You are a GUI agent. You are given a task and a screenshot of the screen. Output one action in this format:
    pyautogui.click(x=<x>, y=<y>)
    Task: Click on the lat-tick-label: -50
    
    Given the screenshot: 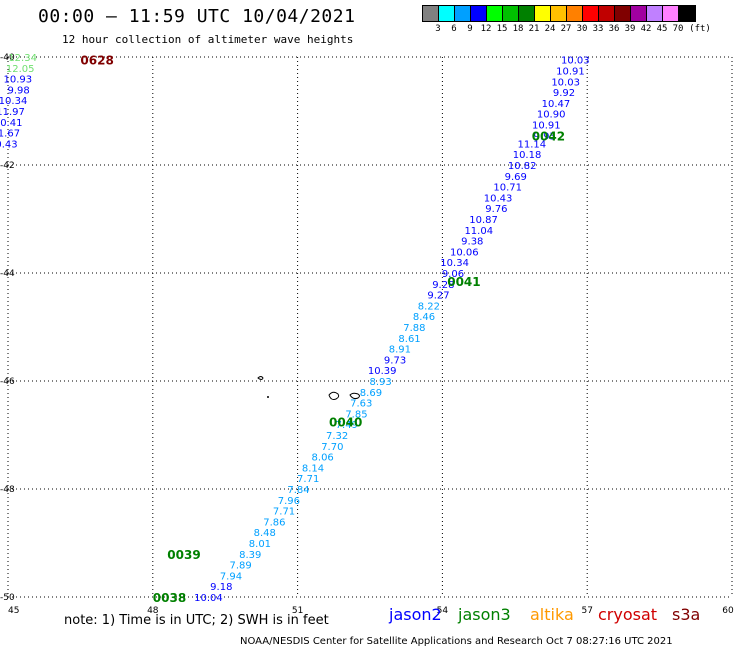 What is the action you would take?
    pyautogui.click(x=7, y=598)
    